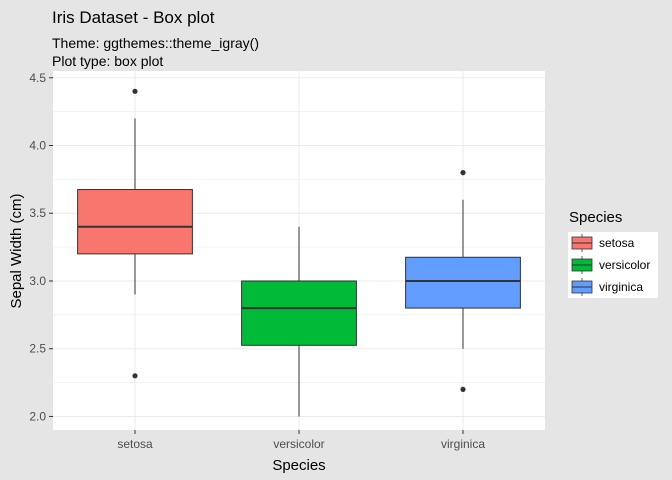 The height and width of the screenshot is (480, 672). What do you see at coordinates (37, 416) in the screenshot?
I see `y-tick-label: 2.0` at bounding box center [37, 416].